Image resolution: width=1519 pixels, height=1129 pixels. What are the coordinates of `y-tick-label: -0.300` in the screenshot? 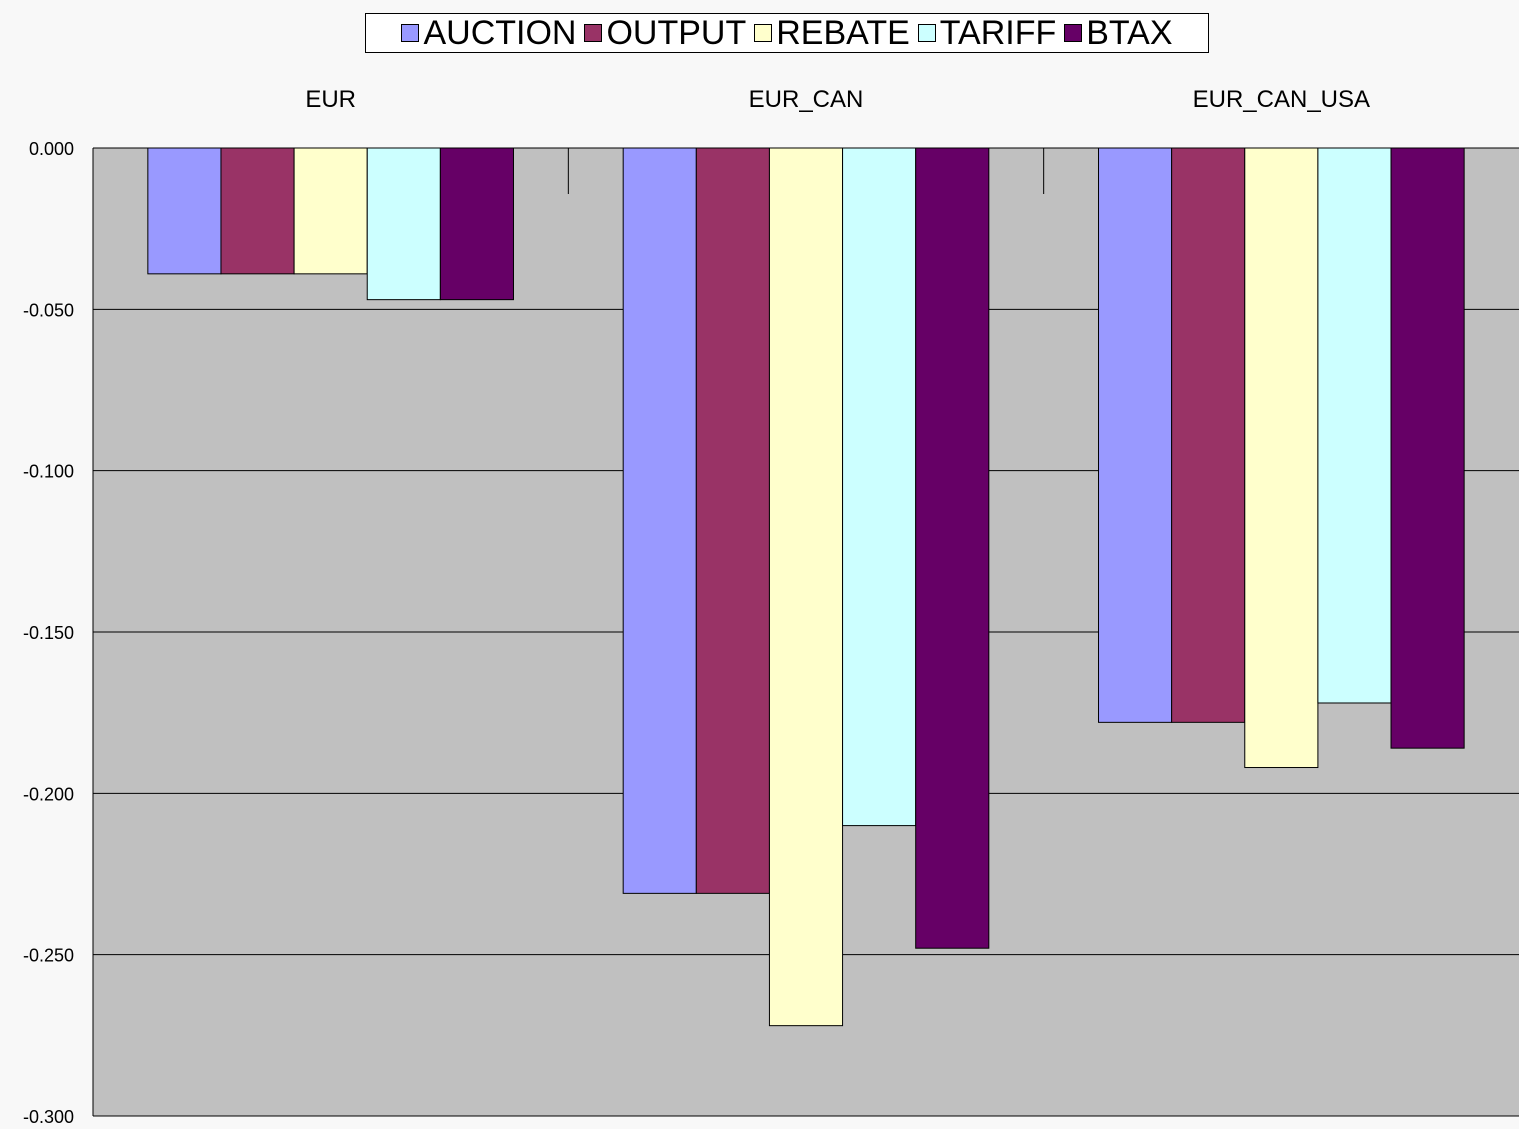 It's located at (48, 1117).